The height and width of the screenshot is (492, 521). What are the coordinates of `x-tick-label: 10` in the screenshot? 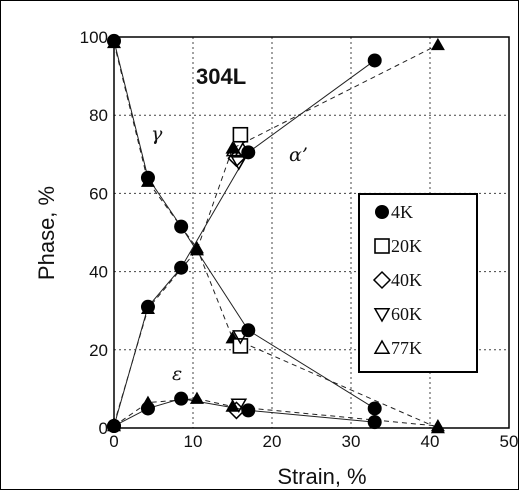 It's located at (193, 441).